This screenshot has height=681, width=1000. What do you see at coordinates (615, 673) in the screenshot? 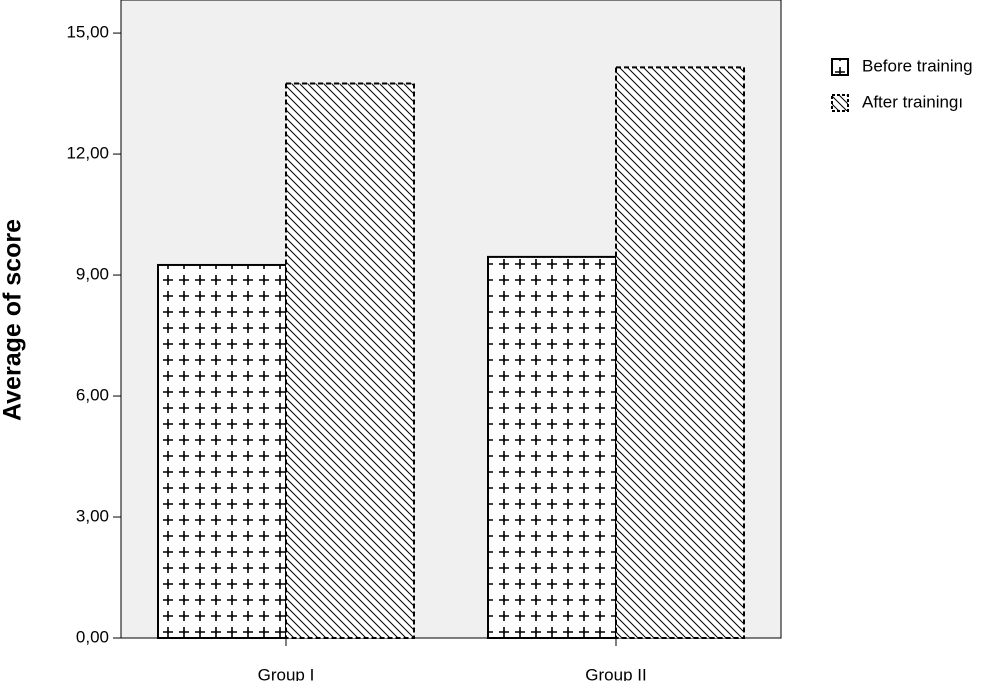
I see `x-tick-label: Group II` at bounding box center [615, 673].